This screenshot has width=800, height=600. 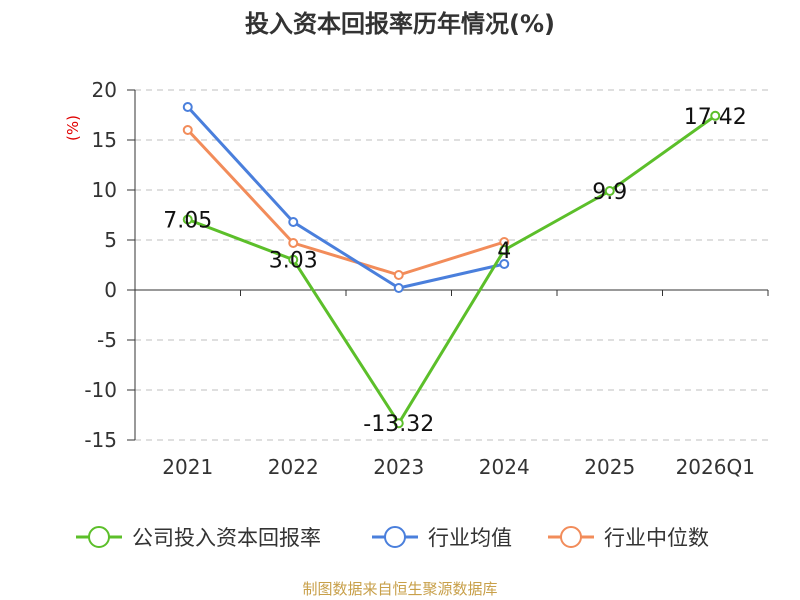 I want to click on x-tick-label: 2025, so click(x=609, y=467).